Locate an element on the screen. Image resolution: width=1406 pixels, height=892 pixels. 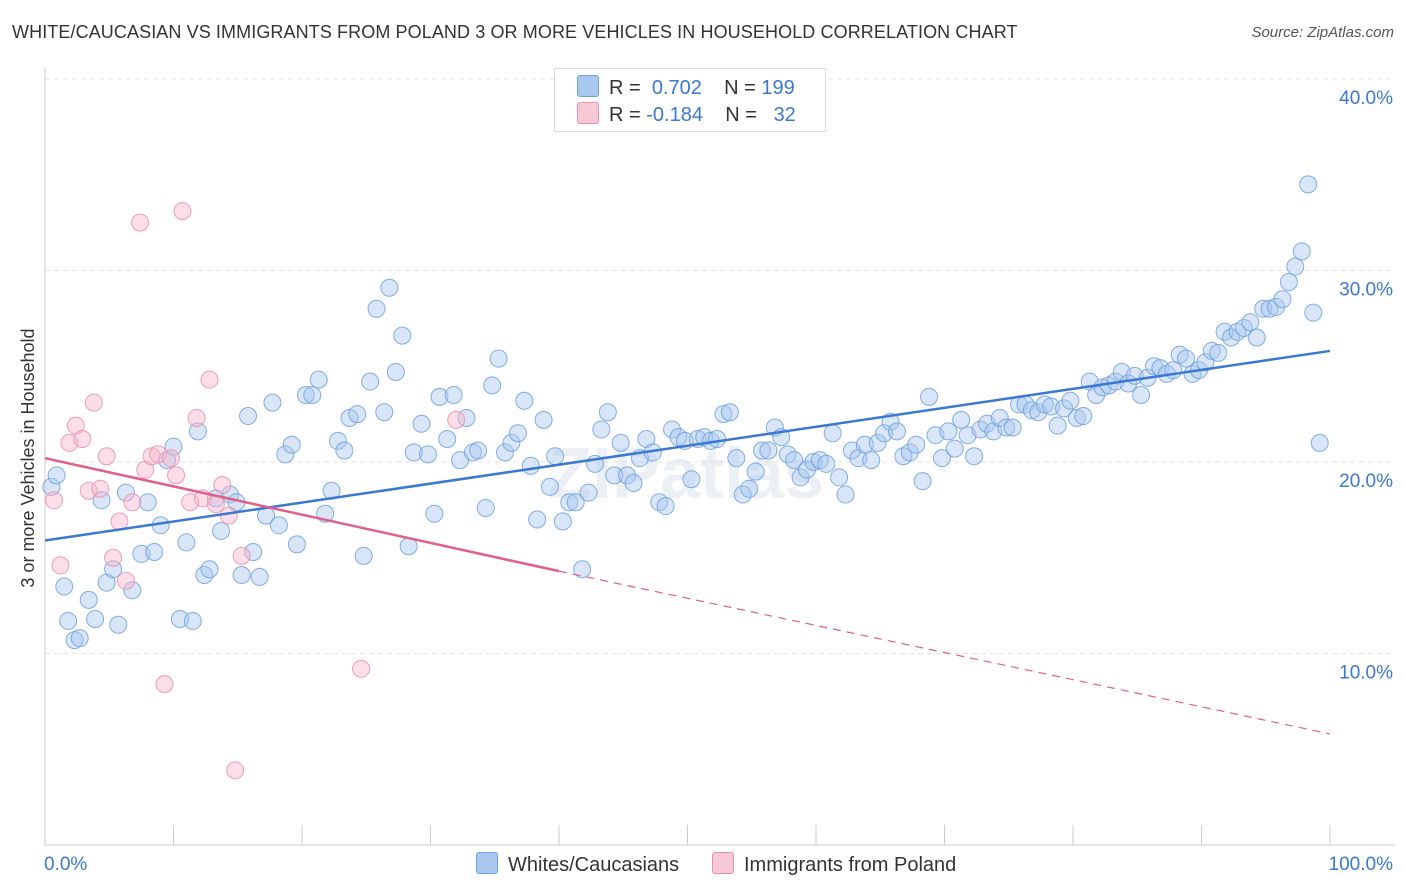
stats-row-whites: R = 0.702 N = 199 is located at coordinates (686, 87).